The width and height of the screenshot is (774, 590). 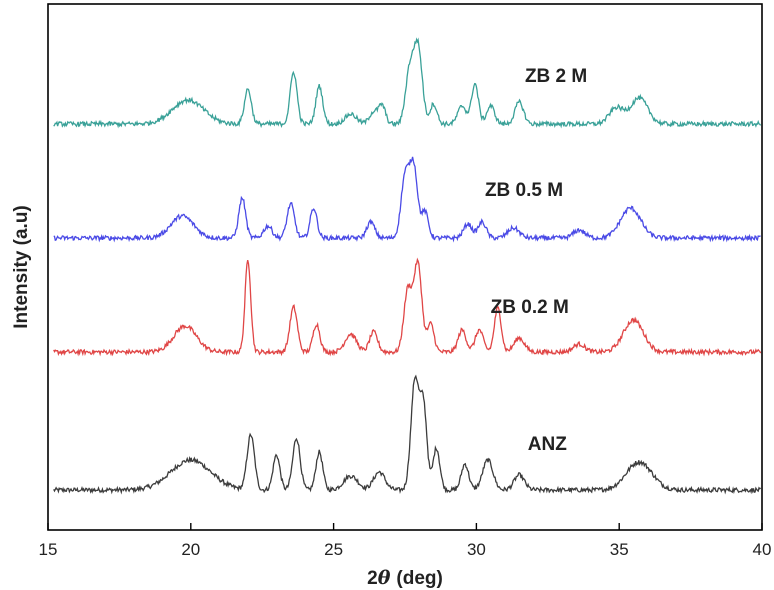 What do you see at coordinates (762, 549) in the screenshot?
I see `x-tick-label: 40` at bounding box center [762, 549].